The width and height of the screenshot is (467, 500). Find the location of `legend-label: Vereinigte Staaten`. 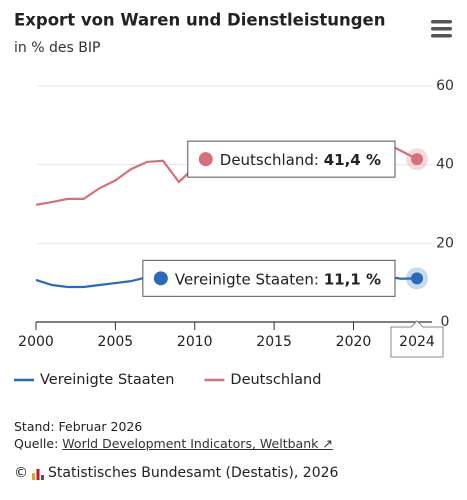

legend-label: Vereinigte Staaten is located at coordinates (107, 380).